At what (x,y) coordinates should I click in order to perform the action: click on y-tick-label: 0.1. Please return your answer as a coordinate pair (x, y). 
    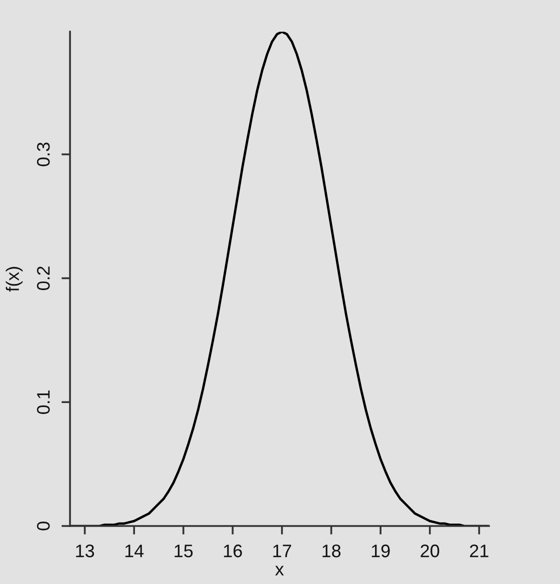
    Looking at the image, I should click on (43, 402).